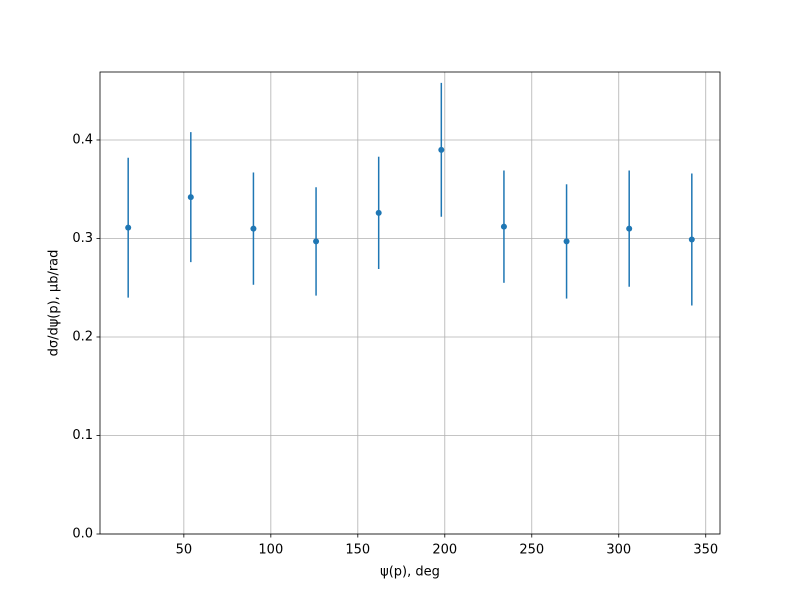  I want to click on x-tick-label: 200, so click(444, 550).